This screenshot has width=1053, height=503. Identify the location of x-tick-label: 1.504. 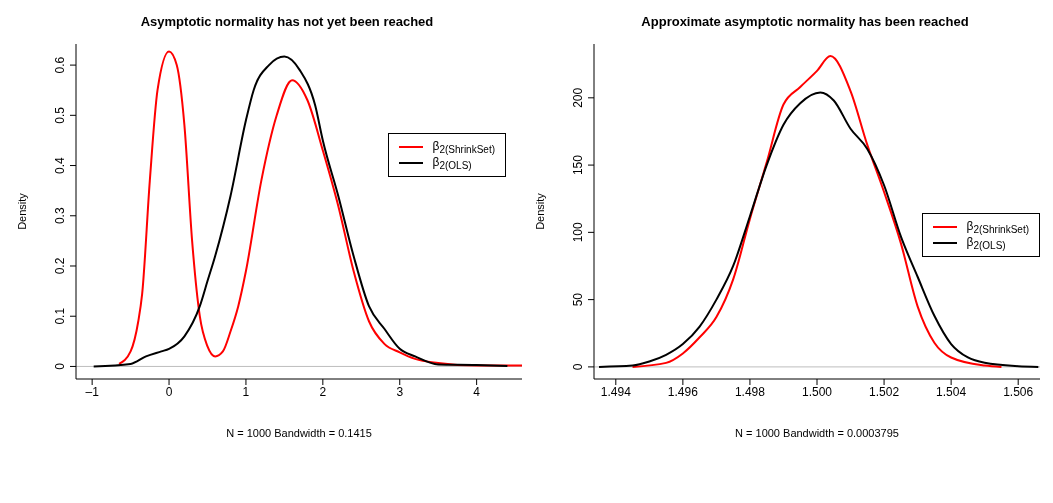
(951, 391).